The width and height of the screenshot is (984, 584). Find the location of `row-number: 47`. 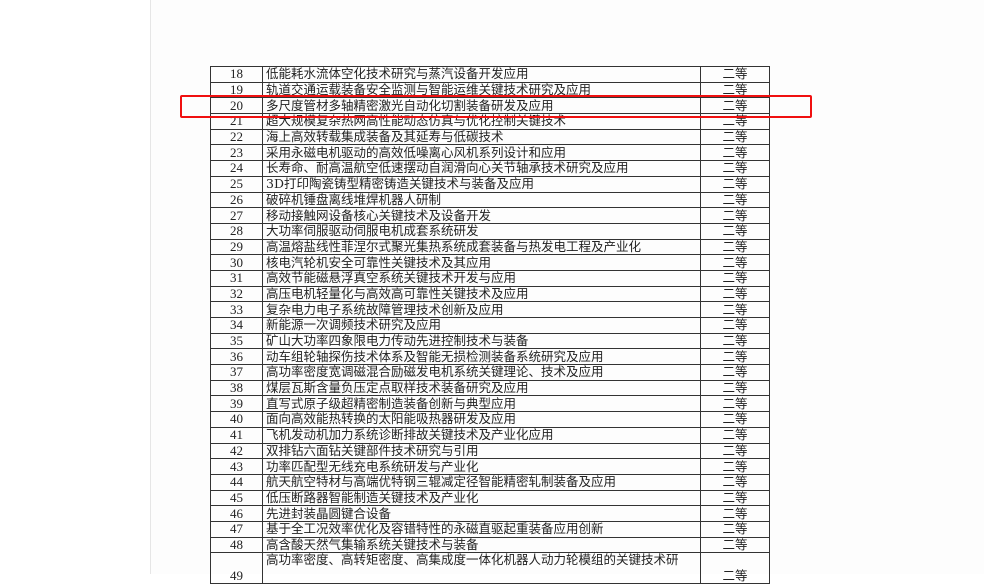

row-number: 47 is located at coordinates (236, 529).